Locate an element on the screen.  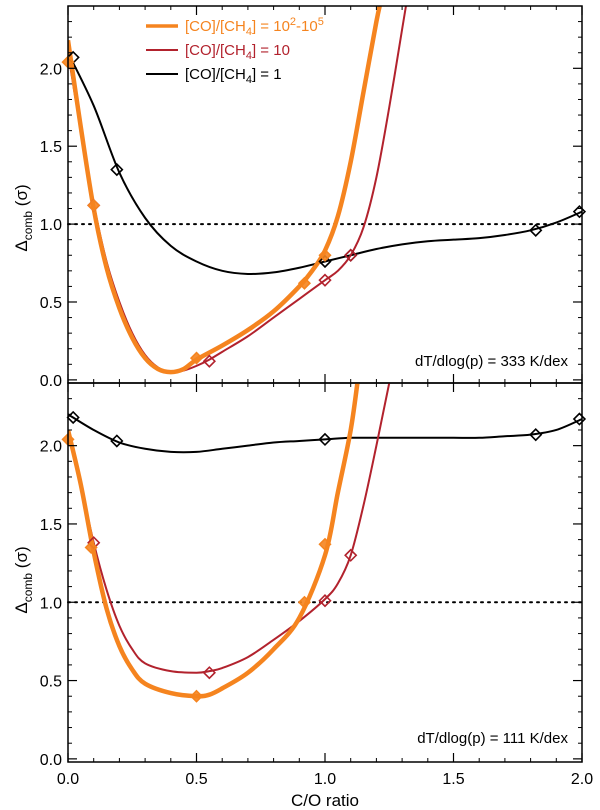
bottom-ytick-label: 1.5 is located at coordinates (51, 525).